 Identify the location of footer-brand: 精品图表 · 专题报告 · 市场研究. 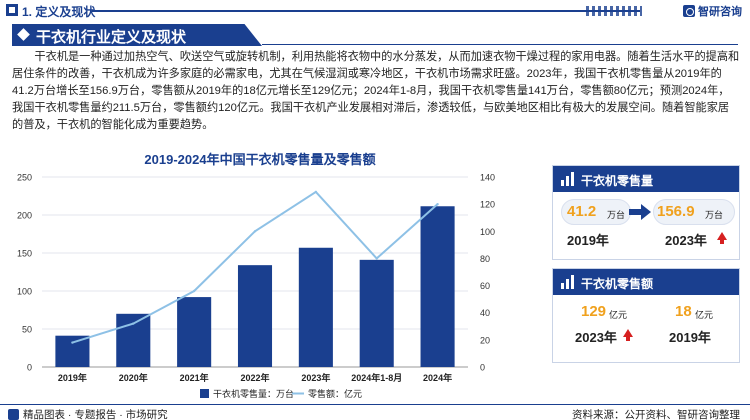
(88, 413).